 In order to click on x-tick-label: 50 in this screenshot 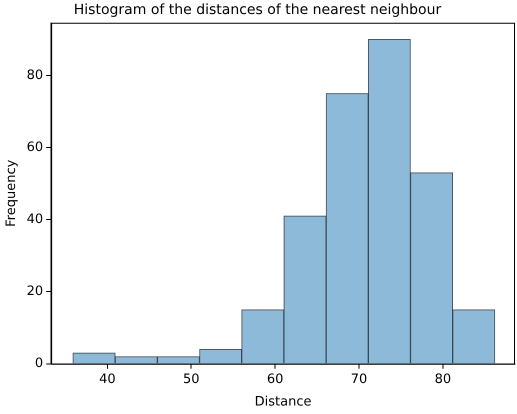, I will do `click(191, 379)`.